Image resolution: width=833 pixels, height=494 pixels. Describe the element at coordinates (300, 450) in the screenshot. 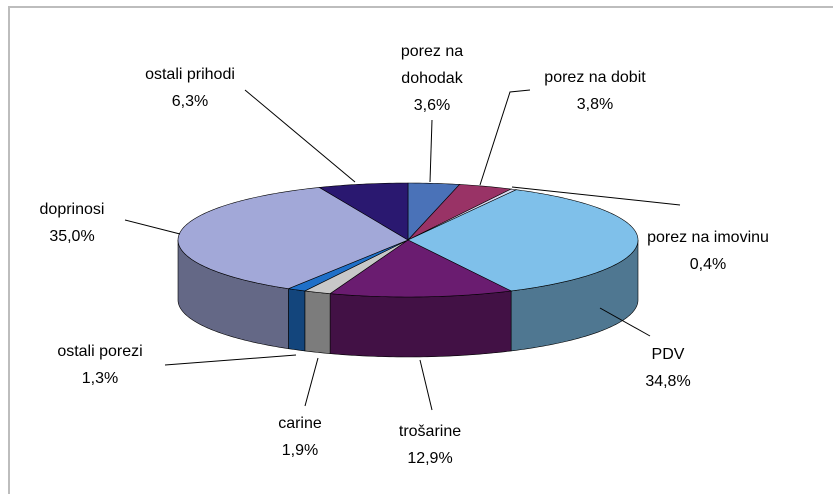

I see `value-label: 1,9%` at that location.